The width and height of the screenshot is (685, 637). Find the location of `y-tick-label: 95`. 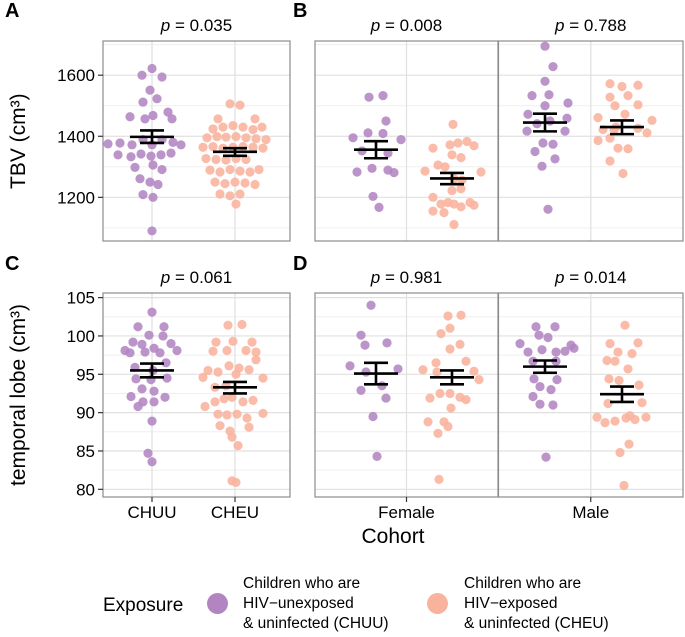

y-tick-label: 95 is located at coordinates (85, 374).